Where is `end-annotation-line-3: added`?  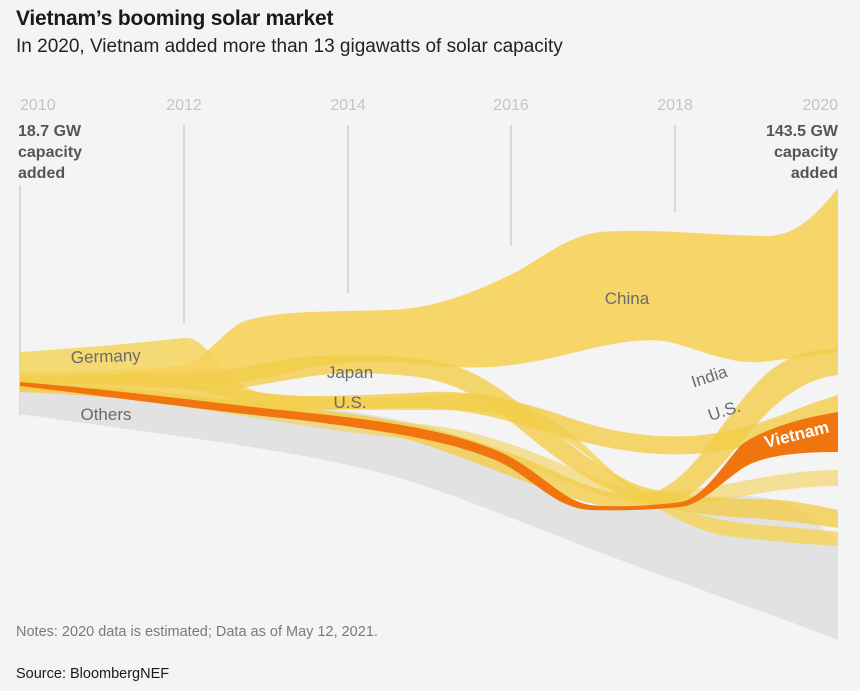 end-annotation-line-3: added is located at coordinates (814, 173).